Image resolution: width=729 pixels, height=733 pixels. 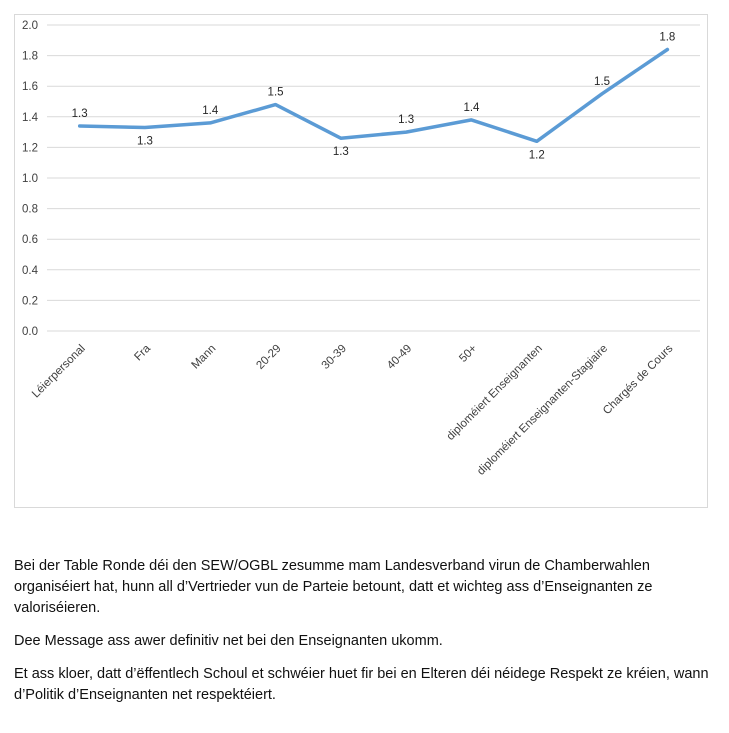 What do you see at coordinates (30, 87) in the screenshot?
I see `y-tick-label: 1.6` at bounding box center [30, 87].